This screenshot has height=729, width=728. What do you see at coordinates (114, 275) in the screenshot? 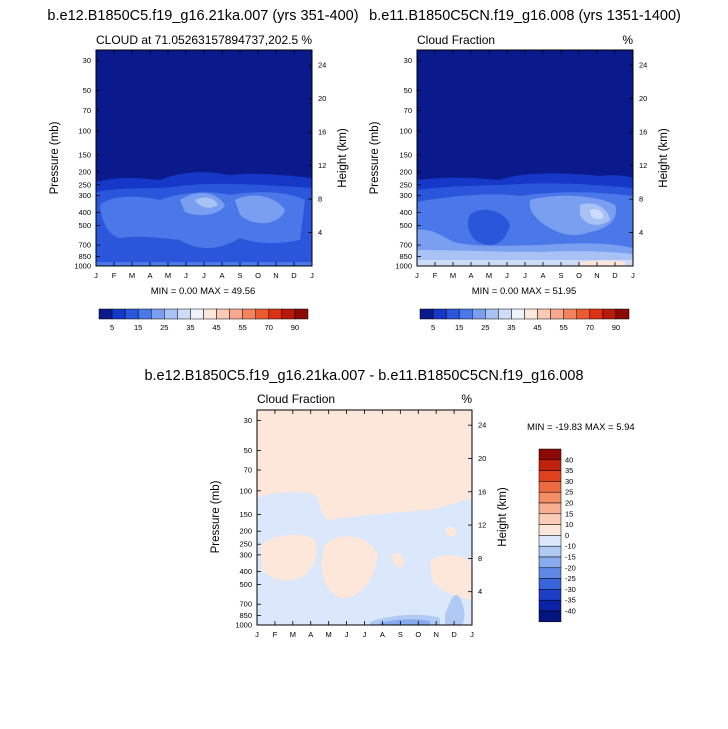
I see `x-tick-label: F` at bounding box center [114, 275].